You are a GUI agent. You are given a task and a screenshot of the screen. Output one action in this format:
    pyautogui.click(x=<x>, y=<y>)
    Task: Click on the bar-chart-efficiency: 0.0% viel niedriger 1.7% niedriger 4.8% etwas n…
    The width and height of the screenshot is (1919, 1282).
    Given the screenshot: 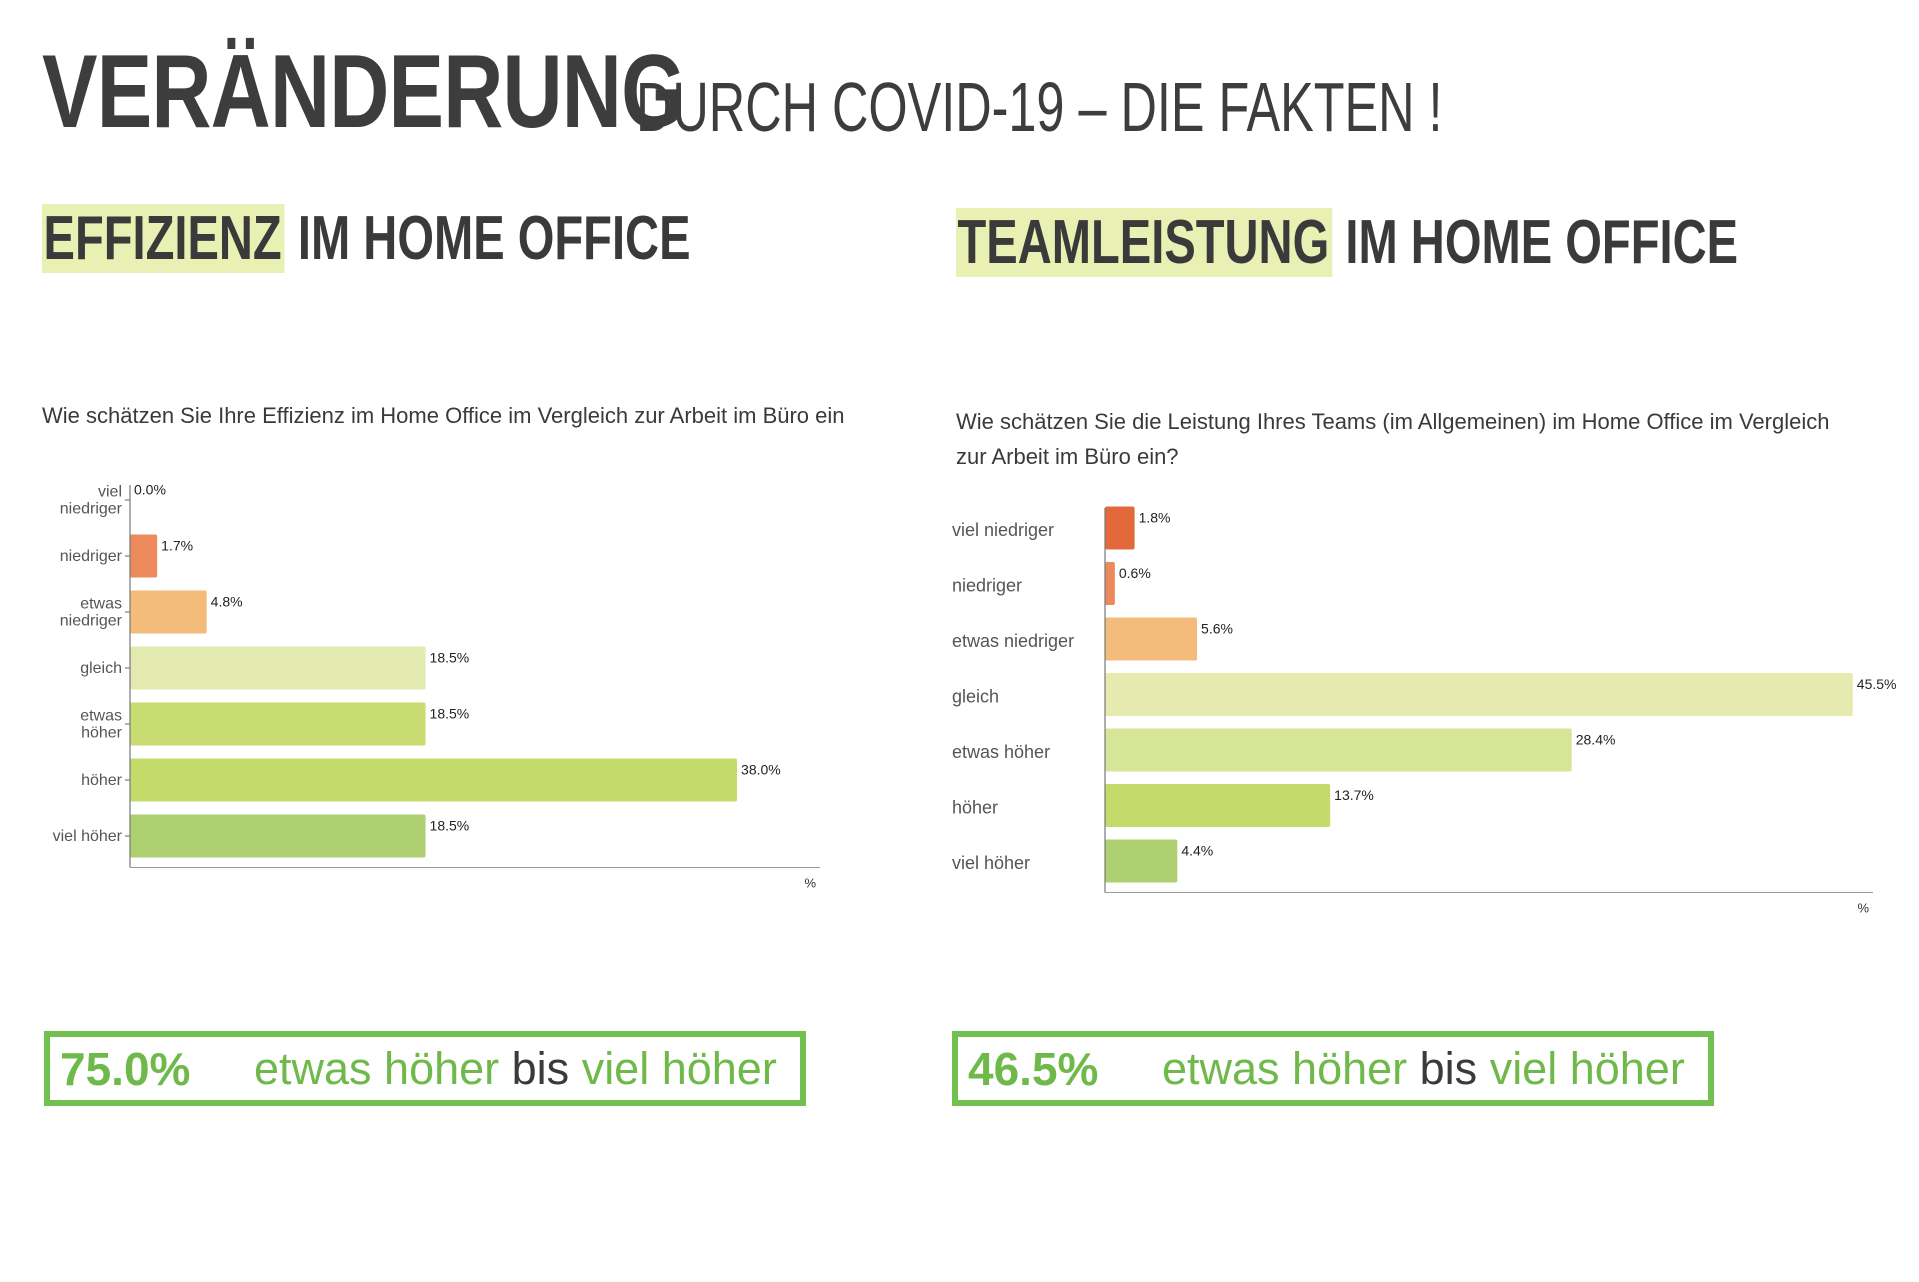 What is the action you would take?
    pyautogui.click(x=436, y=686)
    